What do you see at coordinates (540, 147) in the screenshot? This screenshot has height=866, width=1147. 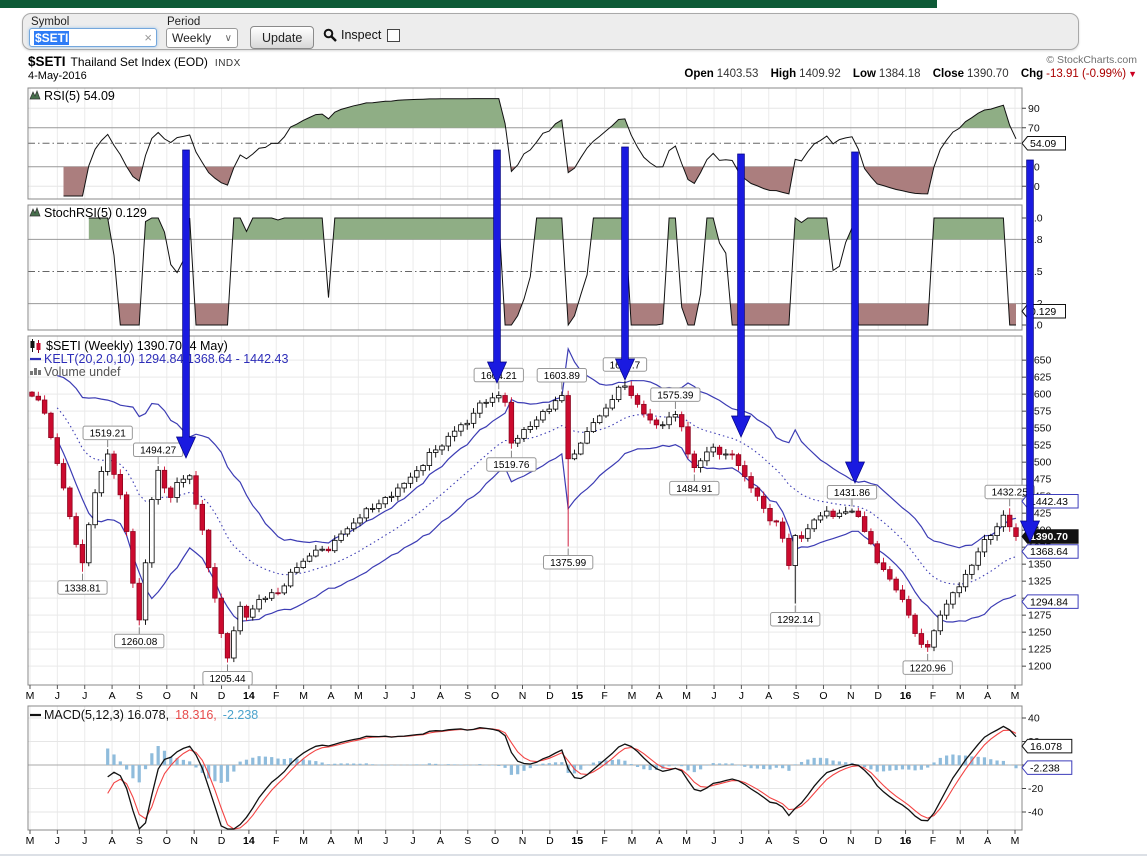 I see `rsi-line` at bounding box center [540, 147].